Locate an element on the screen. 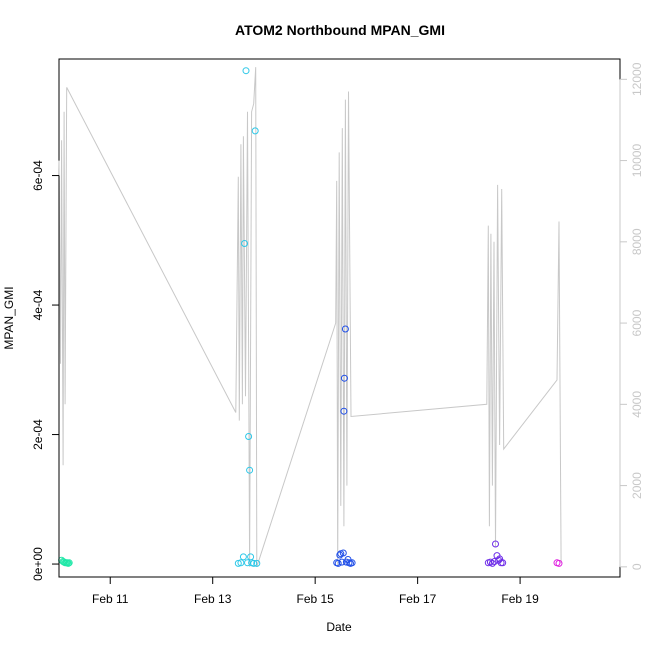  y2-tick-label: 0 is located at coordinates (637, 566).